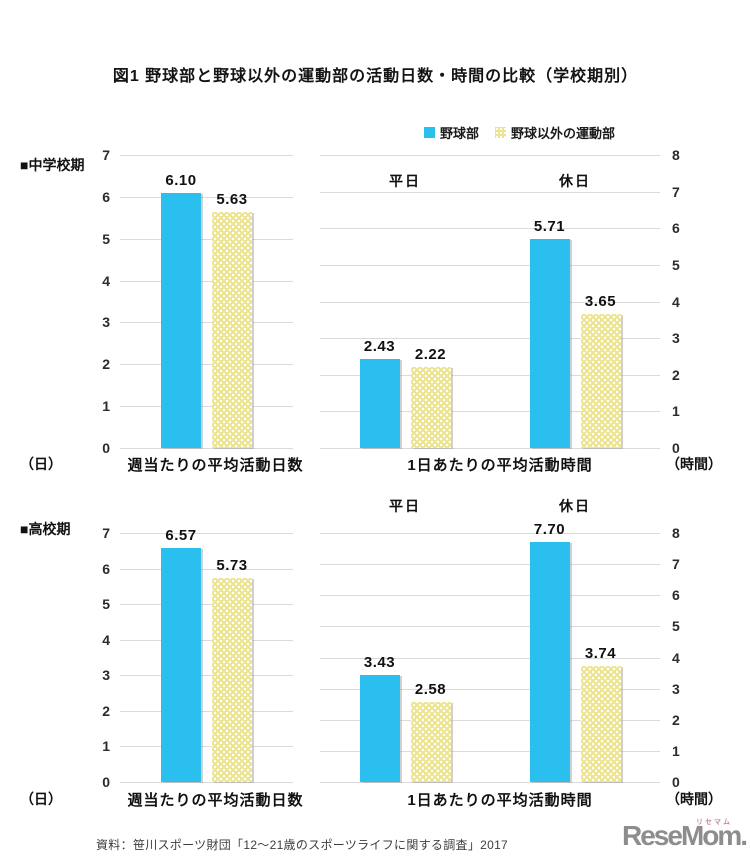  Describe the element at coordinates (676, 533) in the screenshot. I see `y-axis-tick: 8` at that location.